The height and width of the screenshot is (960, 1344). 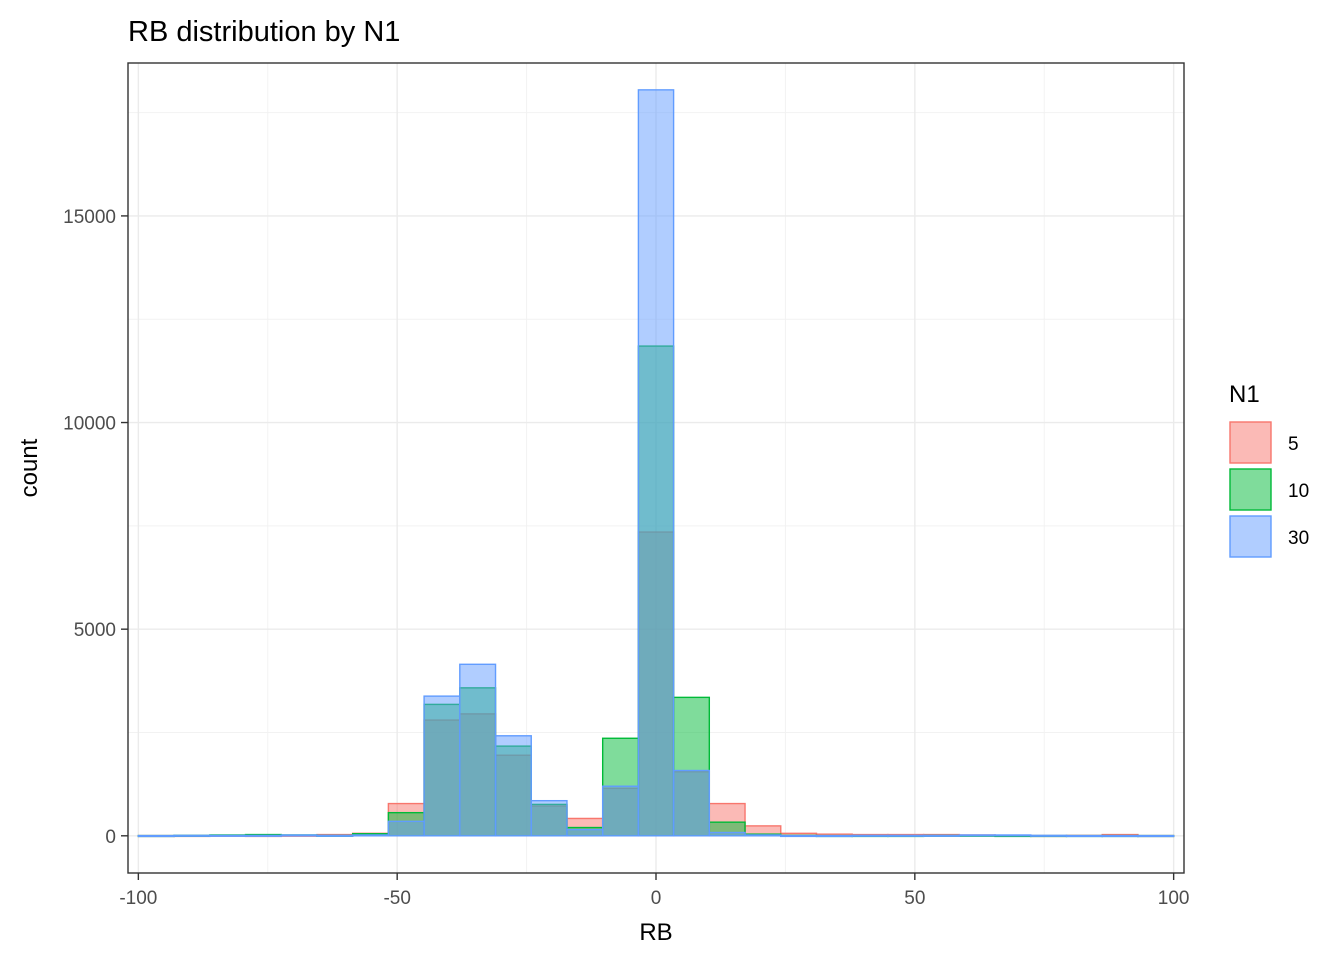 What do you see at coordinates (396, 898) in the screenshot?
I see `x-tick-label: -50` at bounding box center [396, 898].